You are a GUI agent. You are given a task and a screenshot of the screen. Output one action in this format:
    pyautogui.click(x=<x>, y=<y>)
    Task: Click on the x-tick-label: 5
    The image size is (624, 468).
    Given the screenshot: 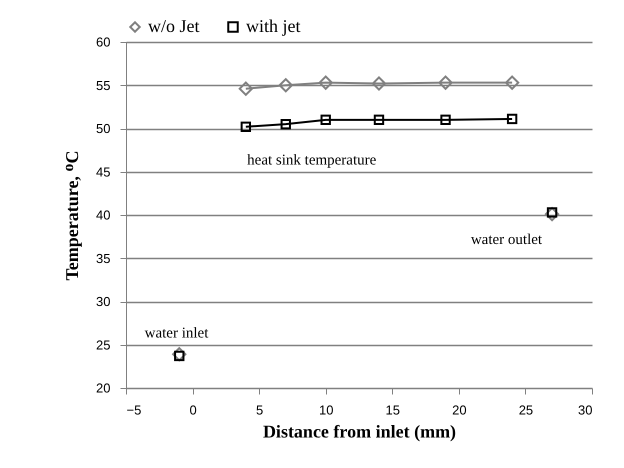 What is the action you would take?
    pyautogui.click(x=260, y=410)
    